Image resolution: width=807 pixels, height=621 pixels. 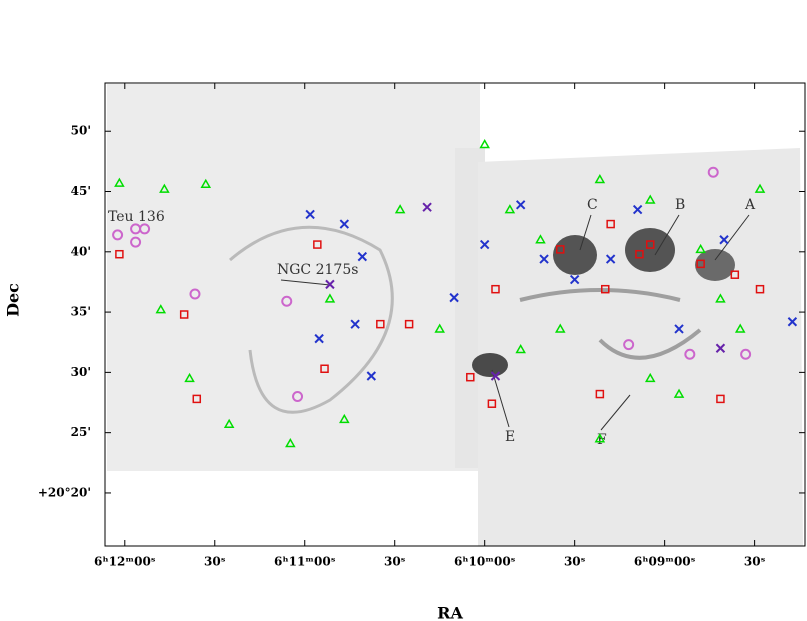 I want to click on x-tick-label: 6ʰ09ᵐ00ˢ, so click(x=665, y=562).